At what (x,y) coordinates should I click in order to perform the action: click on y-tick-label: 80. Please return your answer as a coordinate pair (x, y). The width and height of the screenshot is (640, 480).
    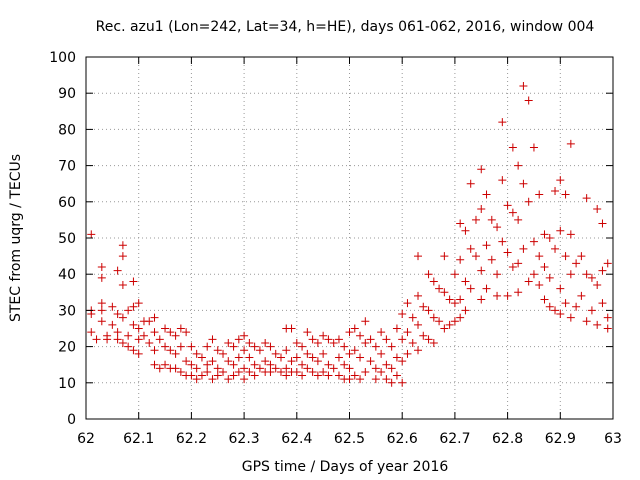
    Looking at the image, I should click on (67, 130).